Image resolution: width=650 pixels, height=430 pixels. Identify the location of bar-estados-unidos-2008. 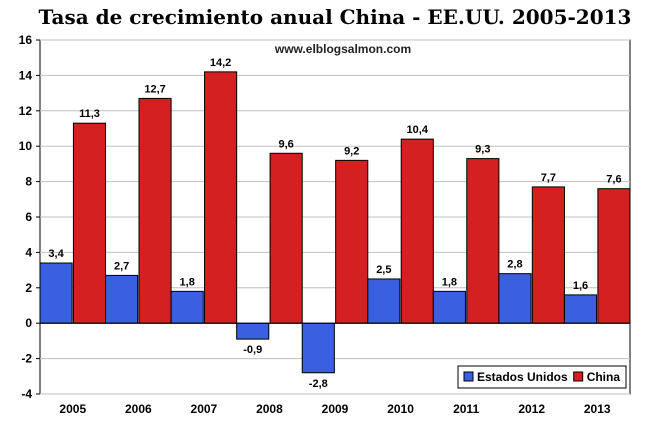
(253, 331).